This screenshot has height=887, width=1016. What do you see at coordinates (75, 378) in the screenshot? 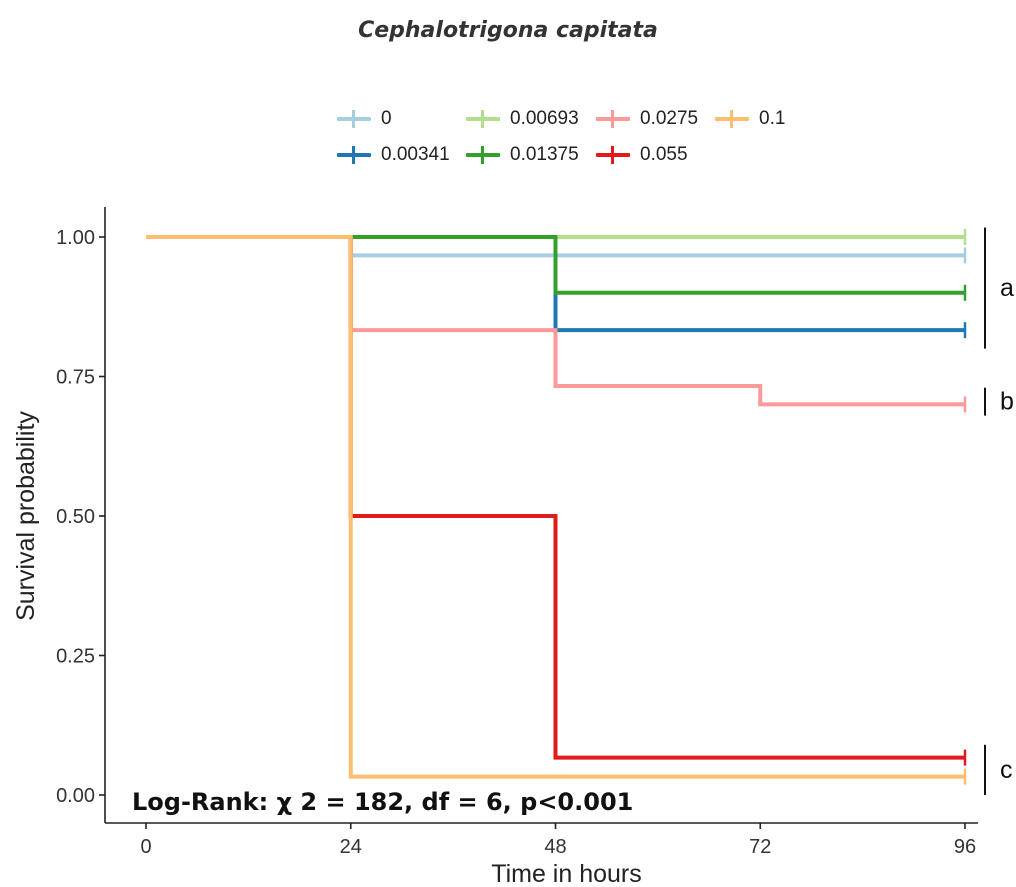
I see `y-tick-label: 0.75` at bounding box center [75, 378].